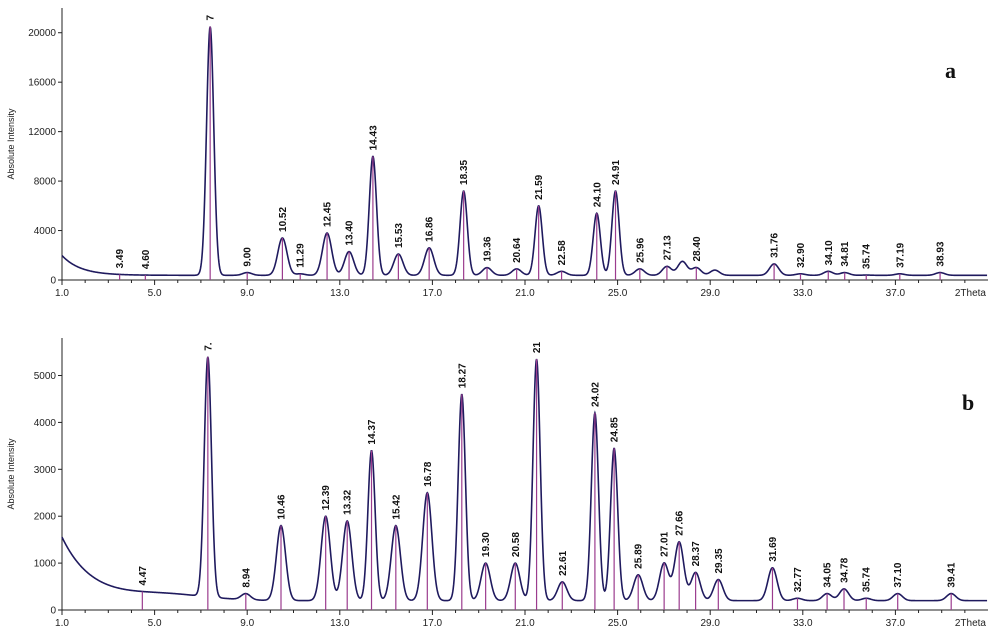 The width and height of the screenshot is (1000, 638). I want to click on peak-label: 25.89, so click(639, 555).